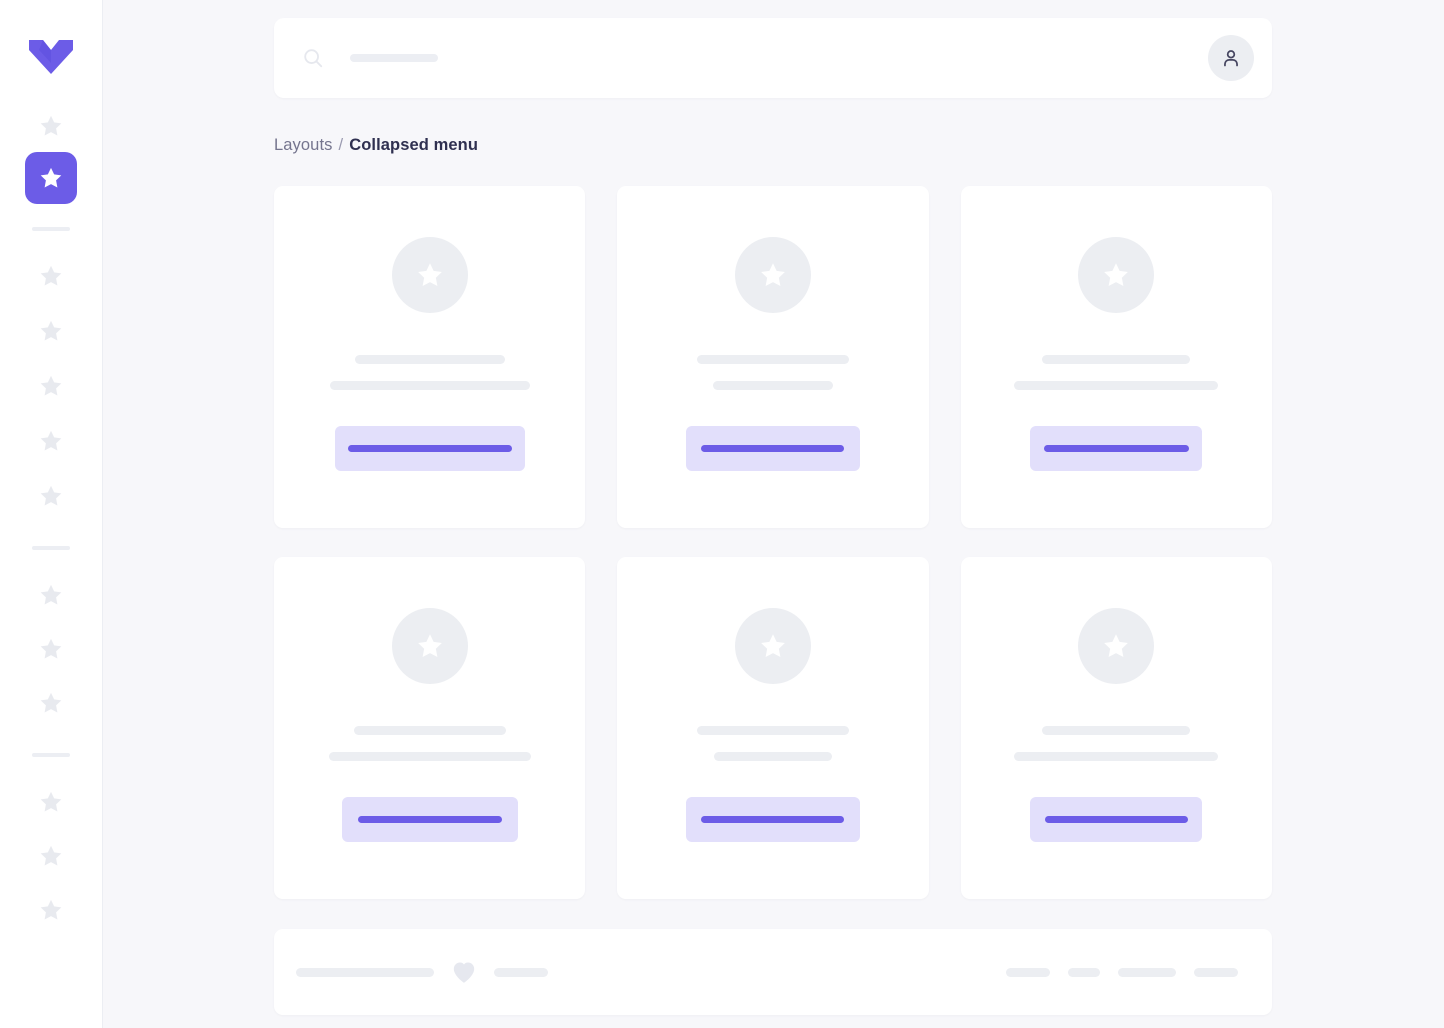 Image resolution: width=1444 pixels, height=1028 pixels. What do you see at coordinates (303, 145) in the screenshot?
I see `breadcrumb-parent: Layouts` at bounding box center [303, 145].